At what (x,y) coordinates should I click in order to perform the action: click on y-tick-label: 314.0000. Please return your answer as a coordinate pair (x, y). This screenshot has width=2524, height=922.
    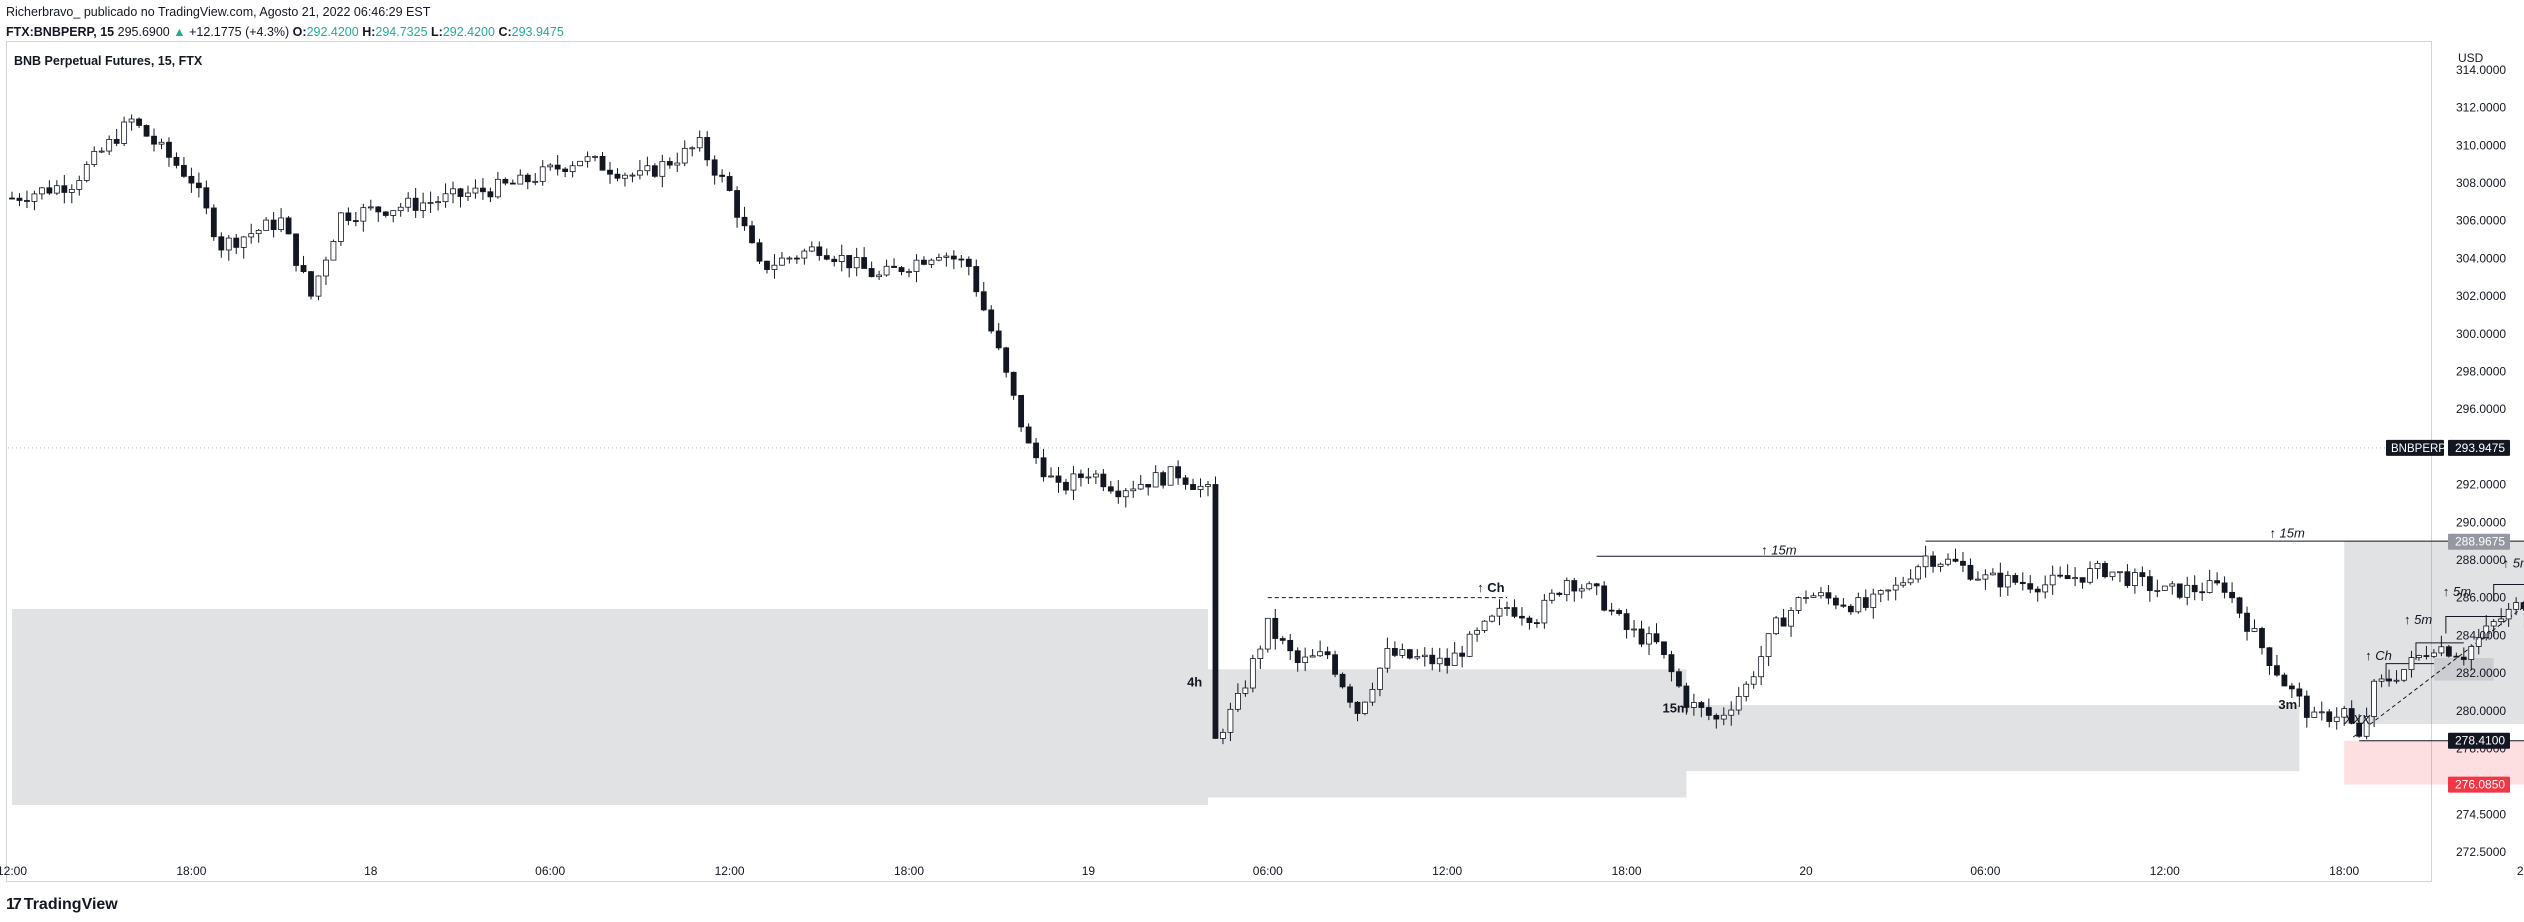
    Looking at the image, I should click on (2481, 70).